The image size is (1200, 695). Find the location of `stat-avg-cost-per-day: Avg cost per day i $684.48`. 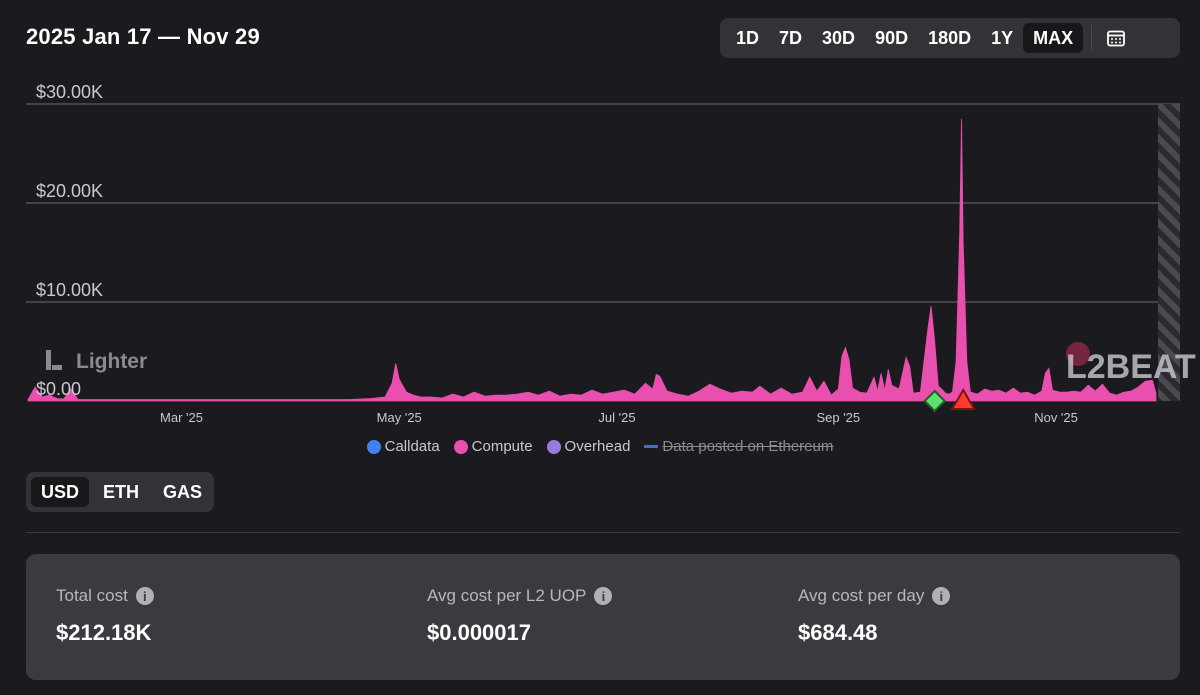

stat-avg-cost-per-day: Avg cost per day i $684.48 is located at coordinates (874, 616).